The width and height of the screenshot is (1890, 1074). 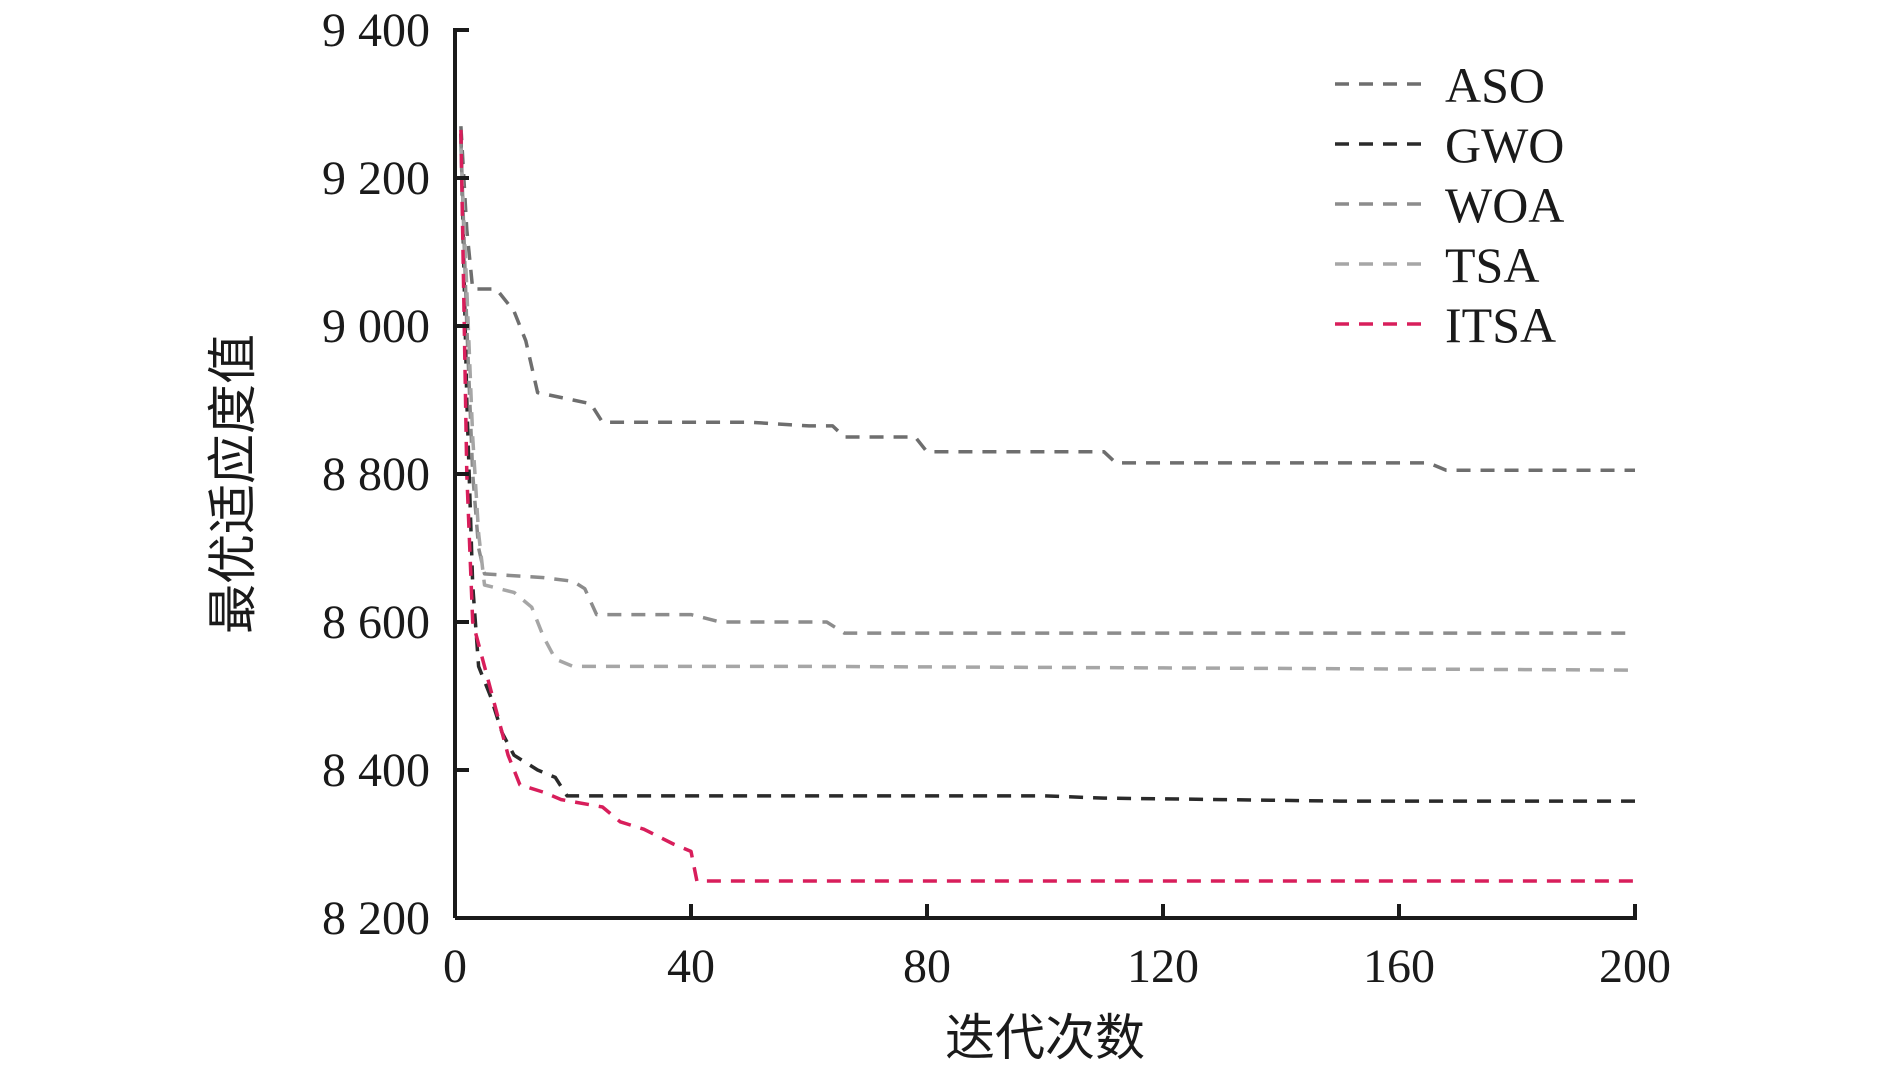 I want to click on y-tick-label: 9 200, so click(x=376, y=178).